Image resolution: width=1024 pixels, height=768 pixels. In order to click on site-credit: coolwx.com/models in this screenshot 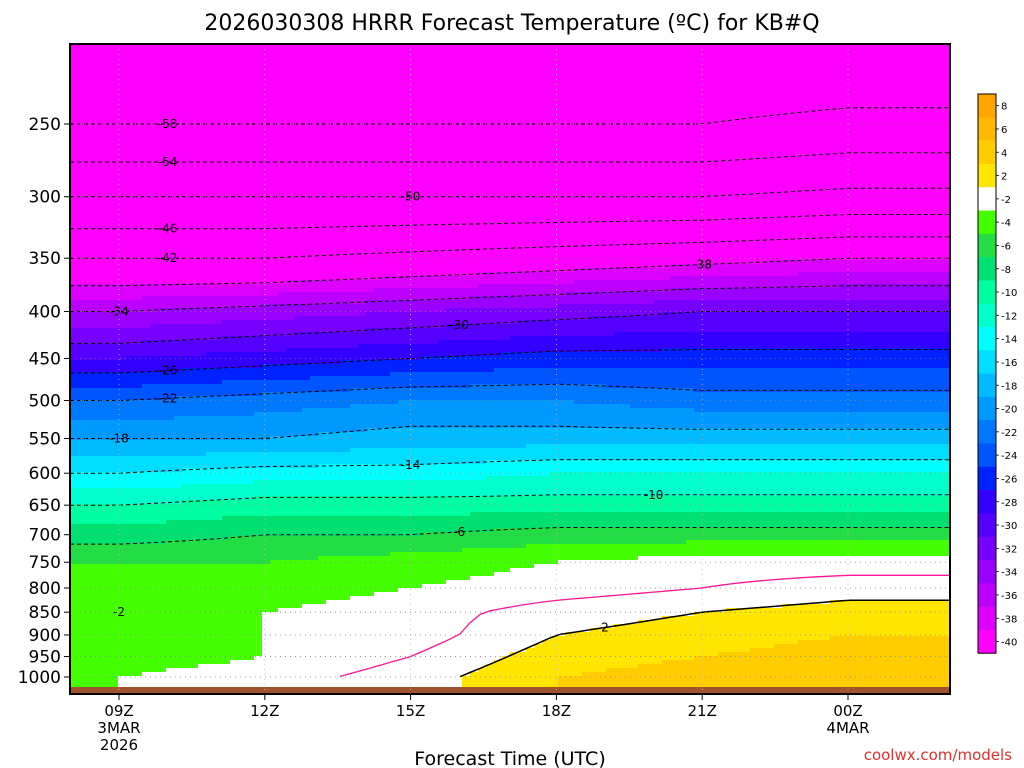, I will do `click(938, 755)`.